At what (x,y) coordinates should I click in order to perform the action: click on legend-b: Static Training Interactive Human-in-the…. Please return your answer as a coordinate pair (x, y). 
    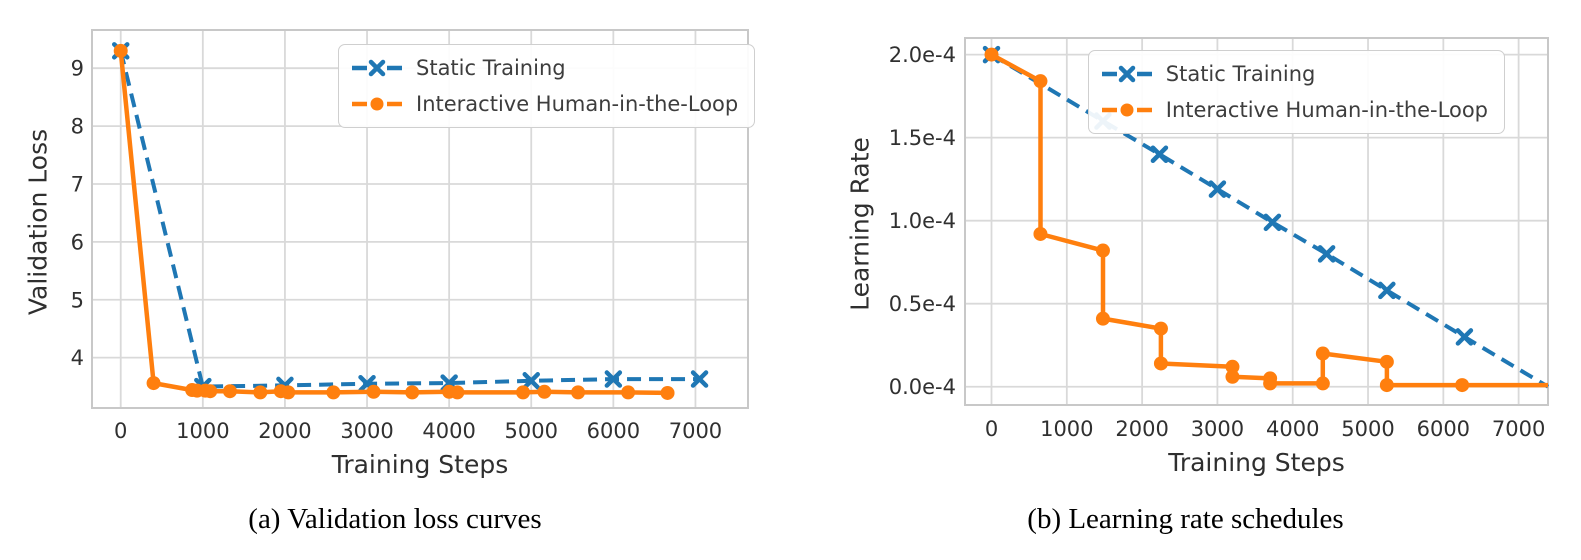
    Looking at the image, I should click on (1296, 92).